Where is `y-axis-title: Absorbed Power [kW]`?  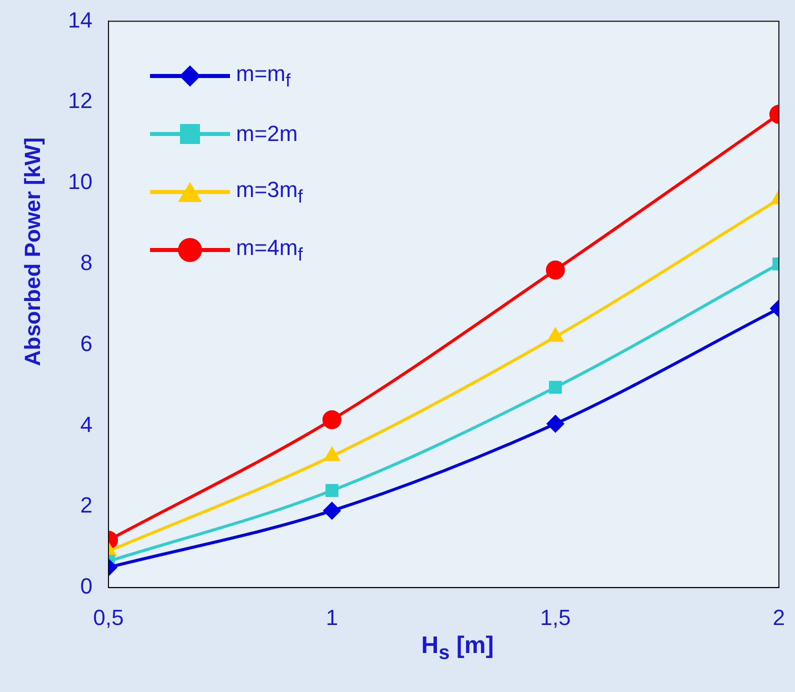
y-axis-title: Absorbed Power [kW] is located at coordinates (33, 251).